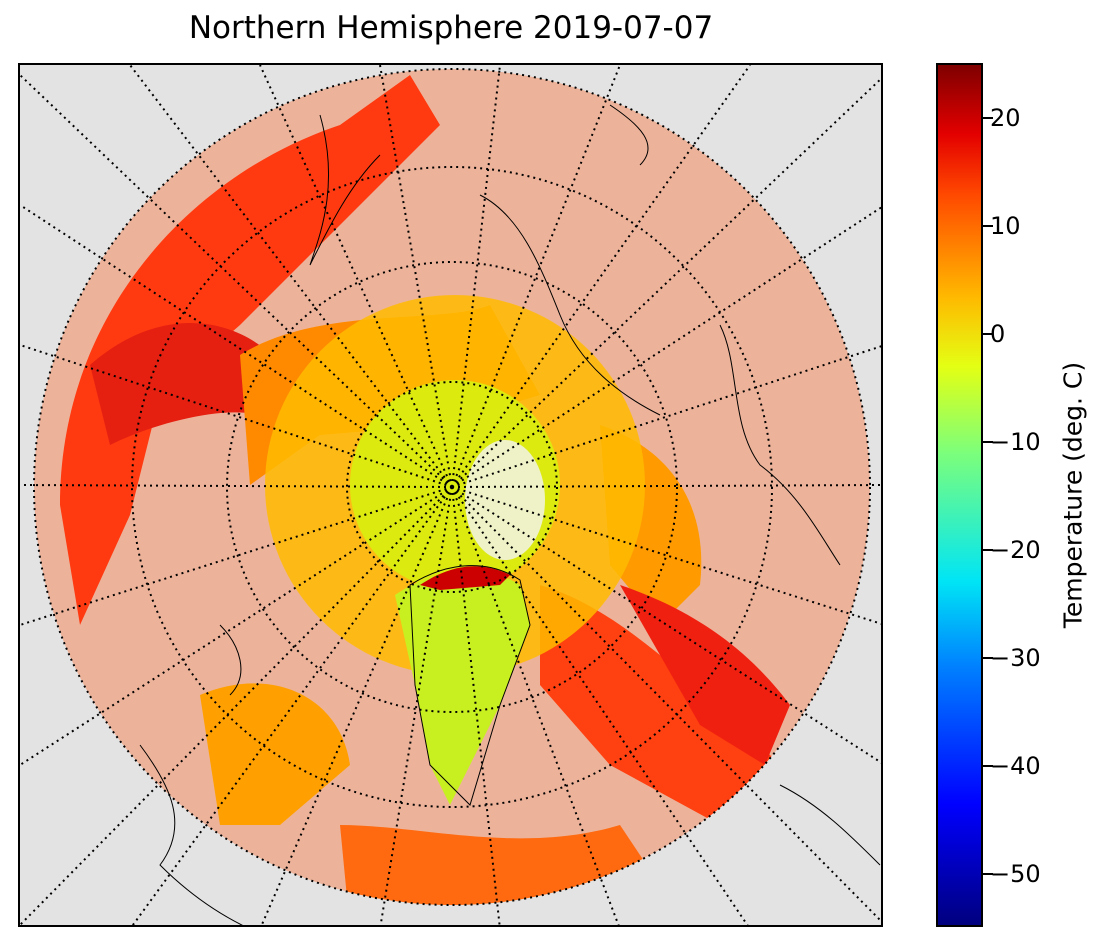 This screenshot has height=946, width=1108. Describe the element at coordinates (1073, 495) in the screenshot. I see `colorbar-label: Temperature (deg. C)` at that location.